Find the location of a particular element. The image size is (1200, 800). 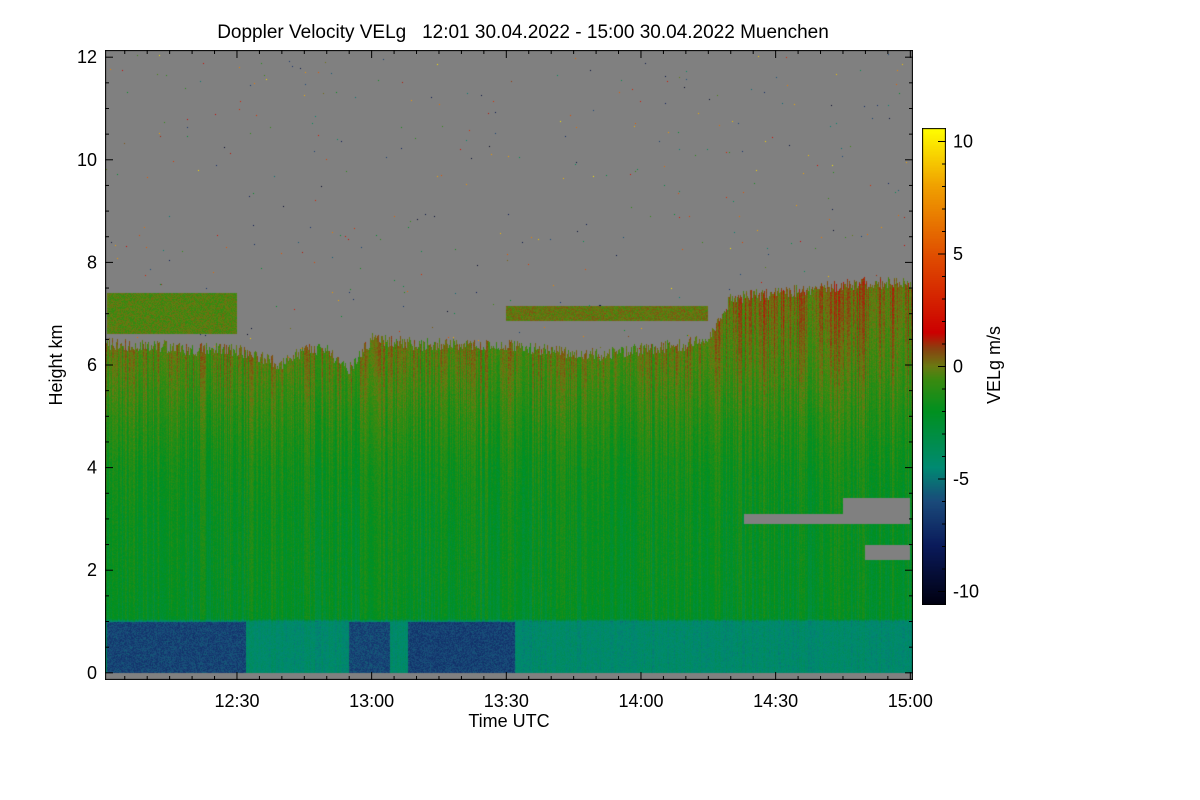

colorbar-tick-label: -10 is located at coordinates (966, 592).